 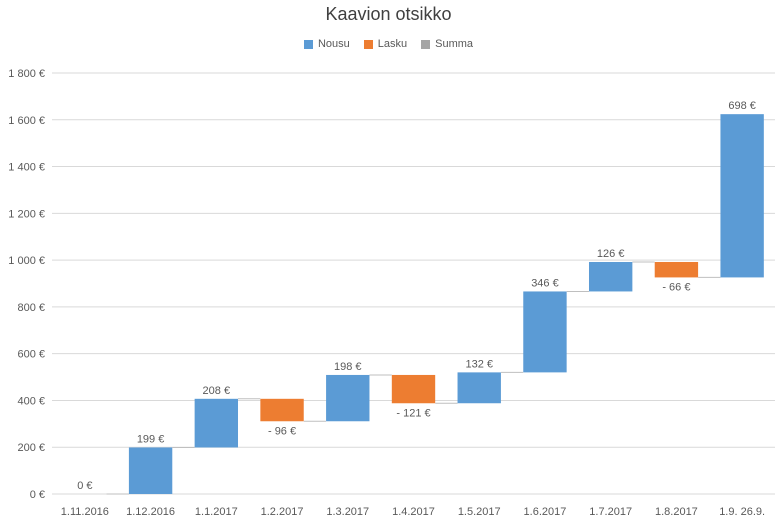 I want to click on x-tick-label: 1.11.2016, so click(x=85, y=512).